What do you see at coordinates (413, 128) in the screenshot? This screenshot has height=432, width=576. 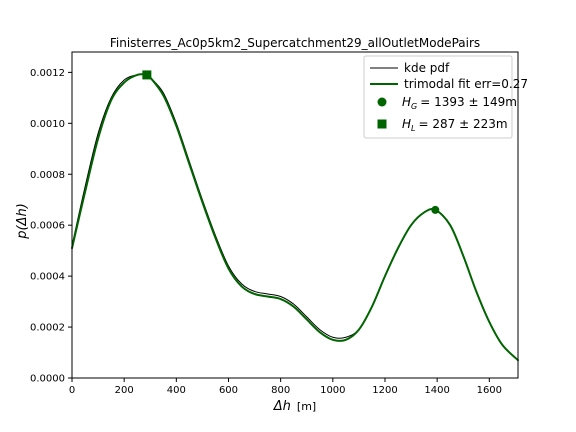 I see `legend-hl-subscript: L` at bounding box center [413, 128].